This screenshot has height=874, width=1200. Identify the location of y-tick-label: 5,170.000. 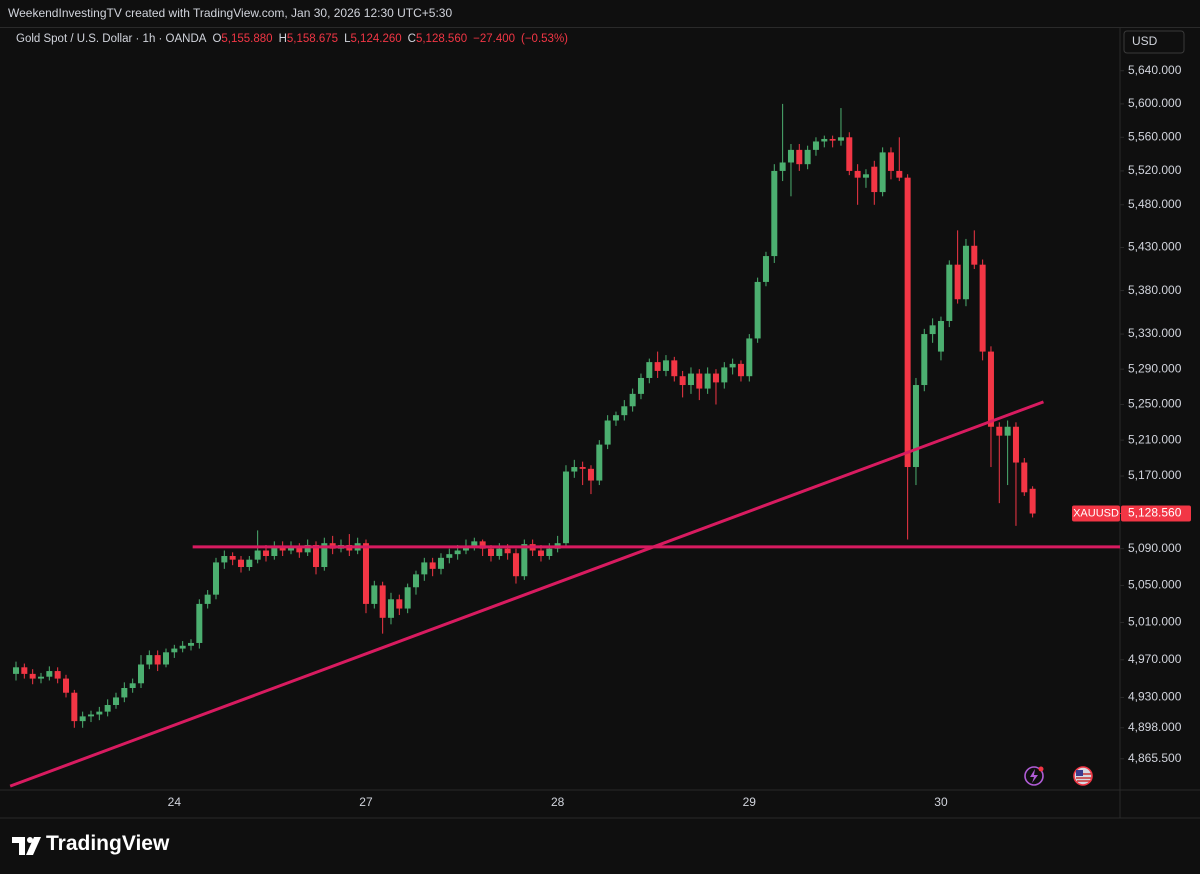
(1155, 475).